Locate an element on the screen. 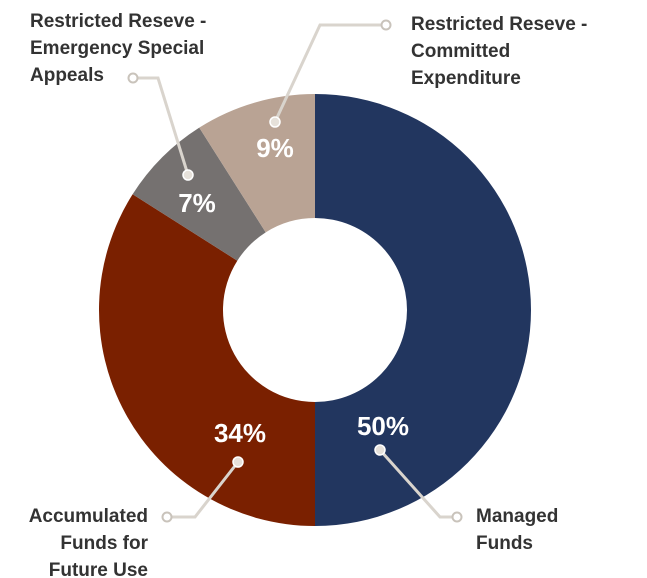  value-label: 9% is located at coordinates (275, 148).